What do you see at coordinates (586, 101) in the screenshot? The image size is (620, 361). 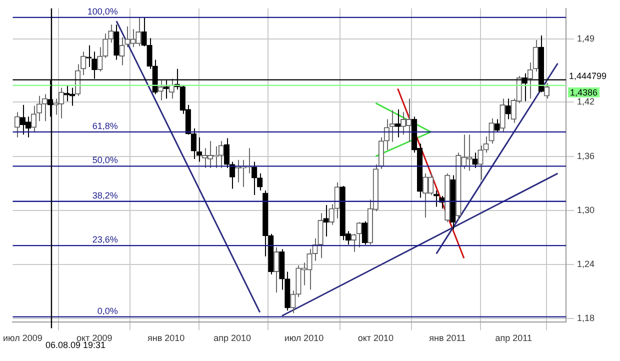 I see `y-tick-label: 1,42` at bounding box center [586, 101].